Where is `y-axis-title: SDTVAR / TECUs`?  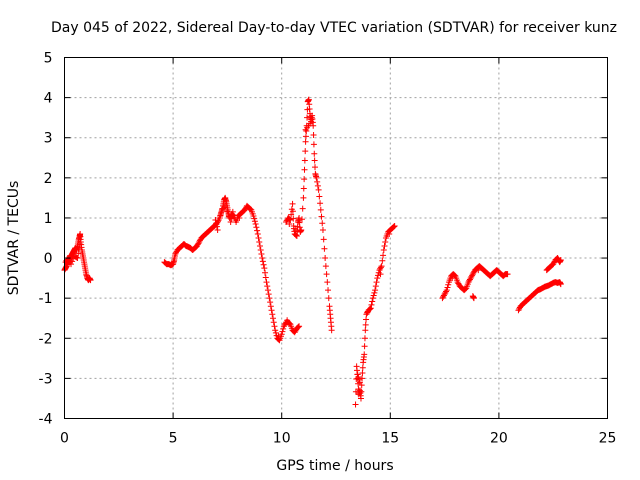
y-axis-title: SDTVAR / TECUs is located at coordinates (14, 238).